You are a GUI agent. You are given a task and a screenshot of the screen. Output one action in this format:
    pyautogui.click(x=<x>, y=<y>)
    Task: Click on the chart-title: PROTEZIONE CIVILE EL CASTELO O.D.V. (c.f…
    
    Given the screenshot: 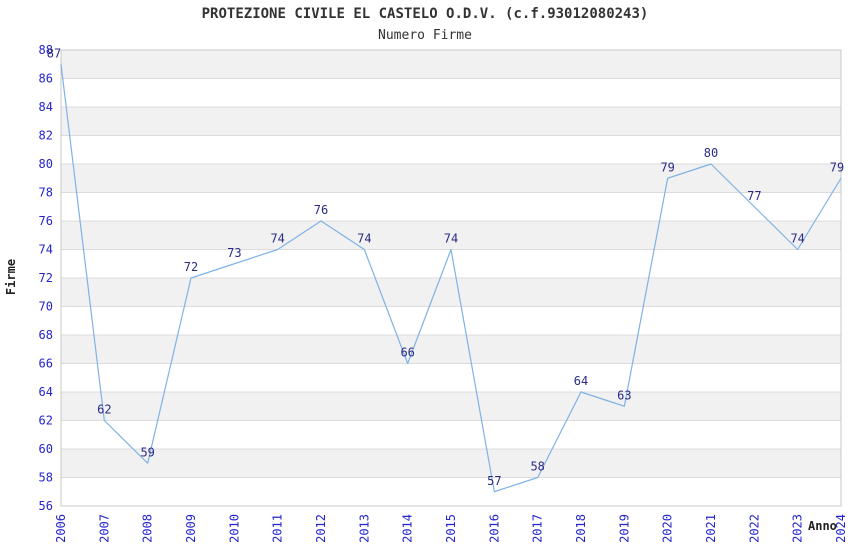 What is the action you would take?
    pyautogui.click(x=425, y=14)
    